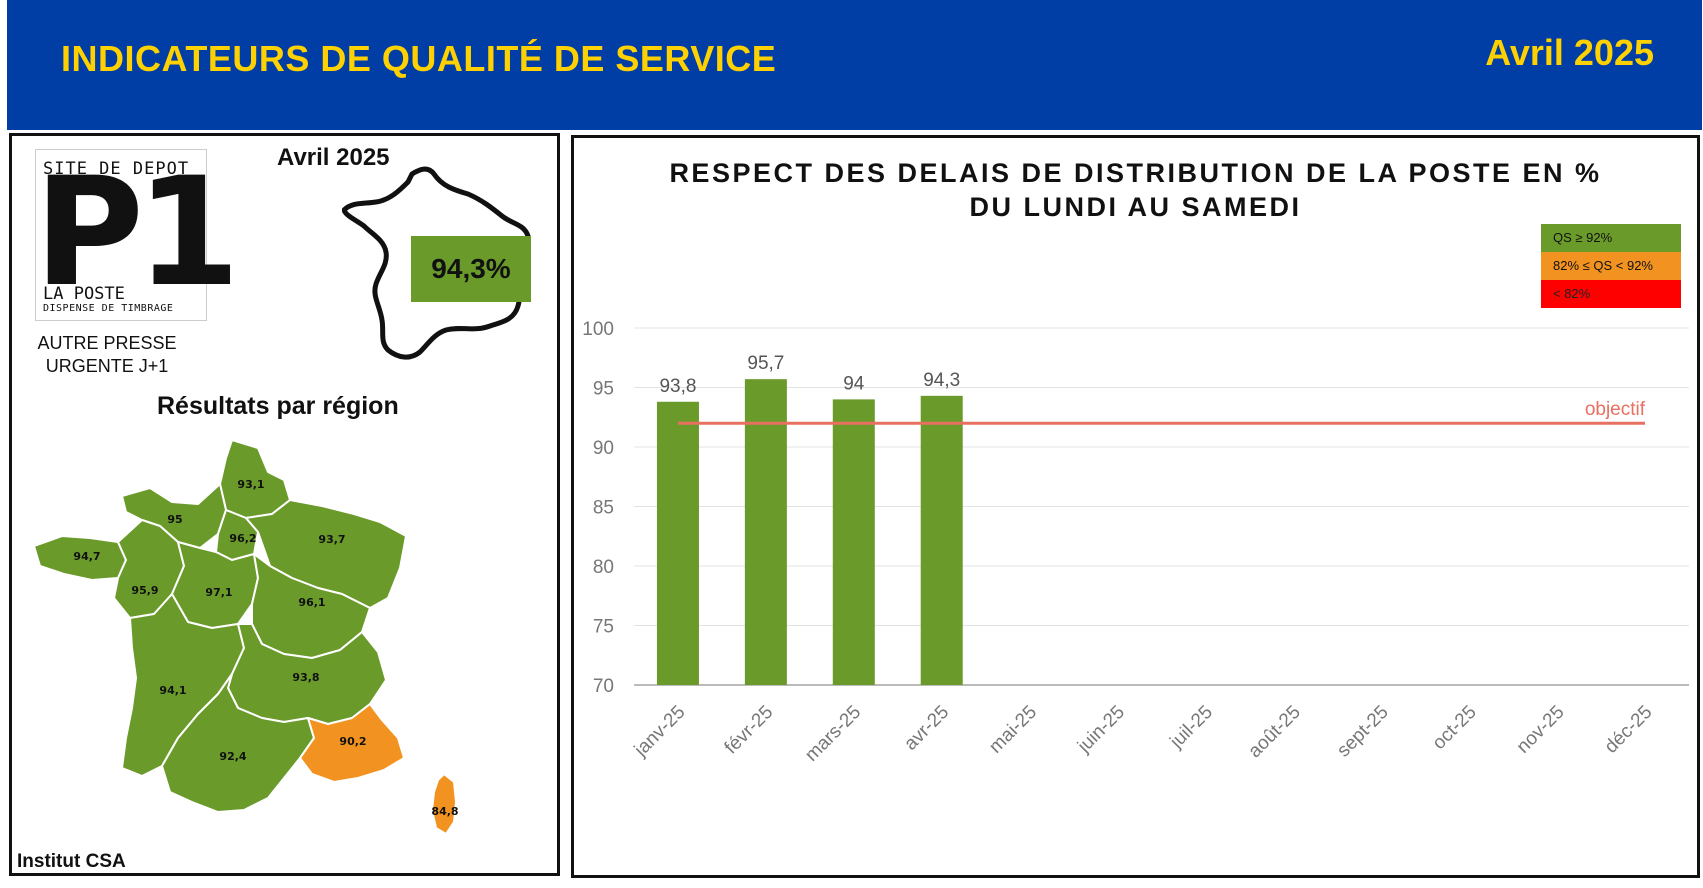 The height and width of the screenshot is (888, 1703). I want to click on y-tick-label: 70, so click(603, 686).